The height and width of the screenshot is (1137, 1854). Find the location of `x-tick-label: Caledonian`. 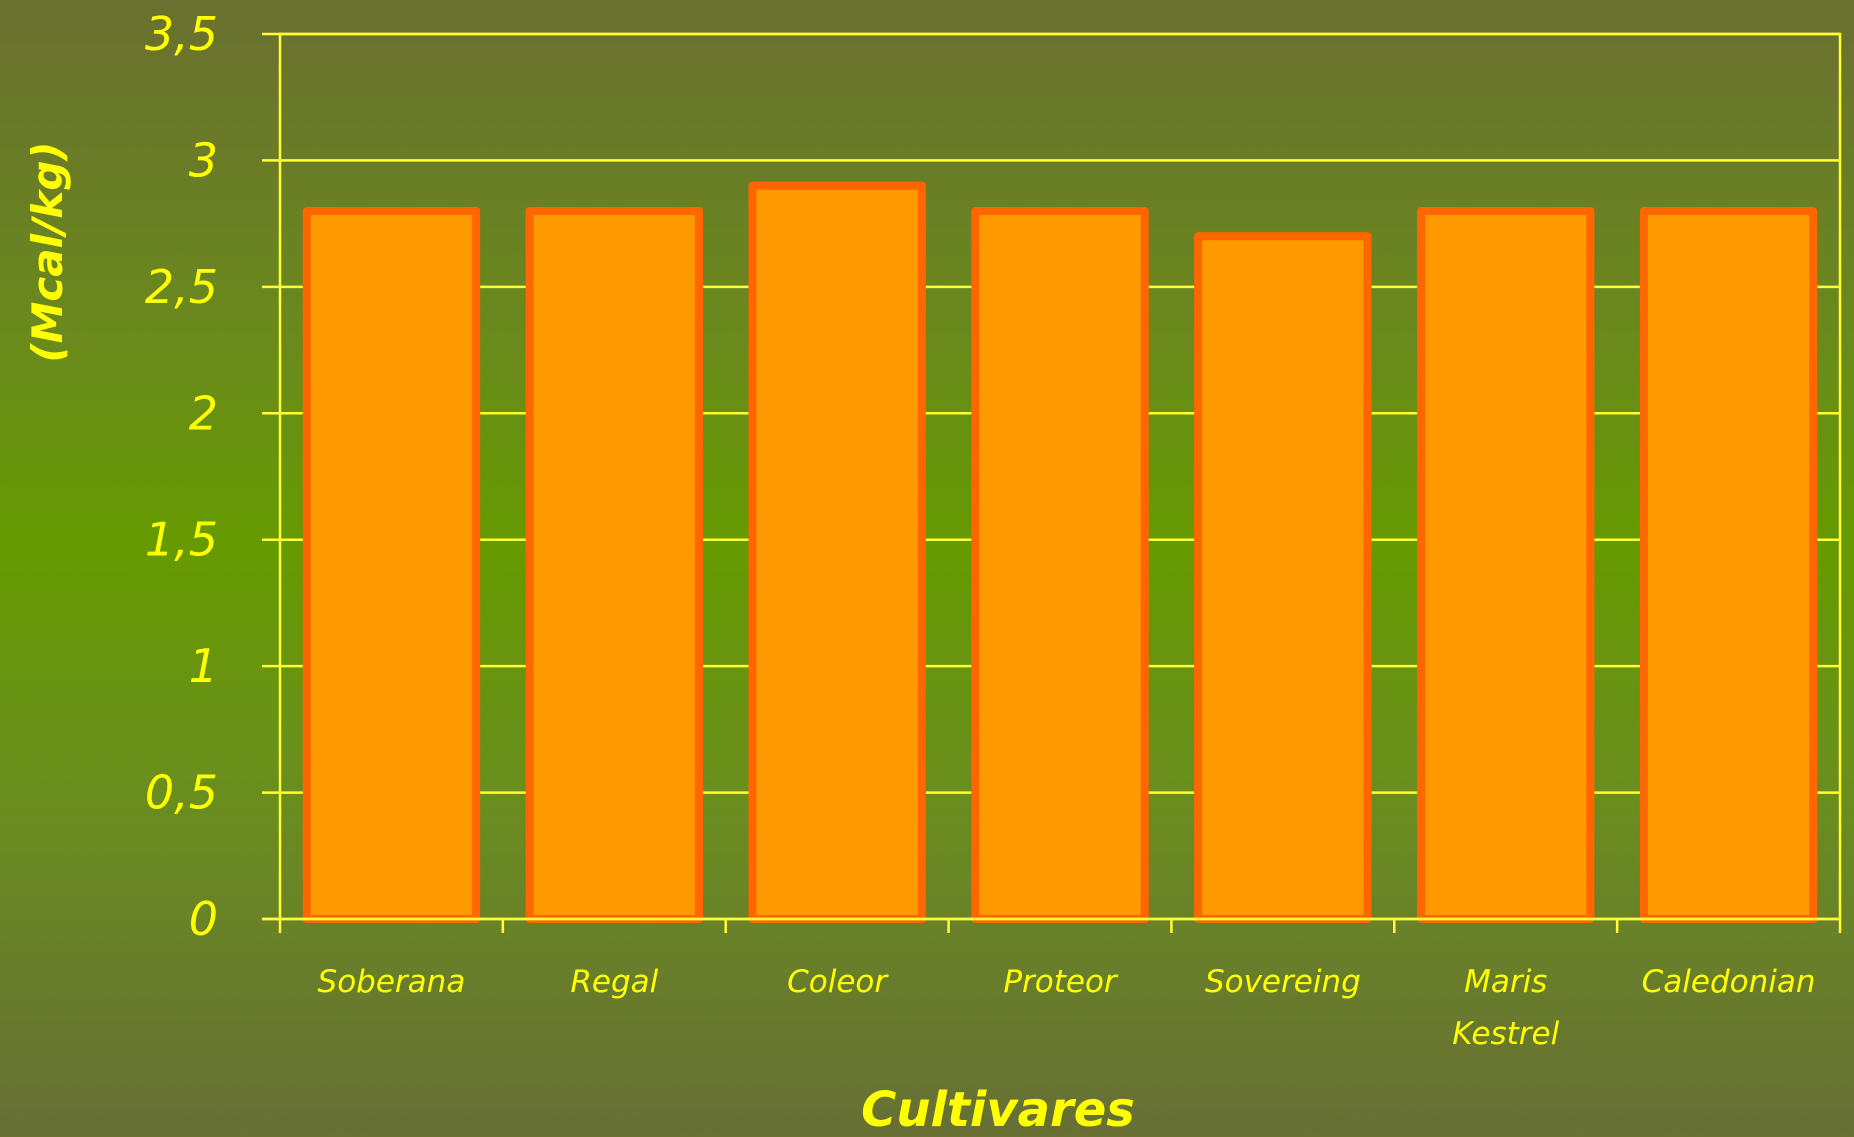

x-tick-label: Caledonian is located at coordinates (1729, 982).